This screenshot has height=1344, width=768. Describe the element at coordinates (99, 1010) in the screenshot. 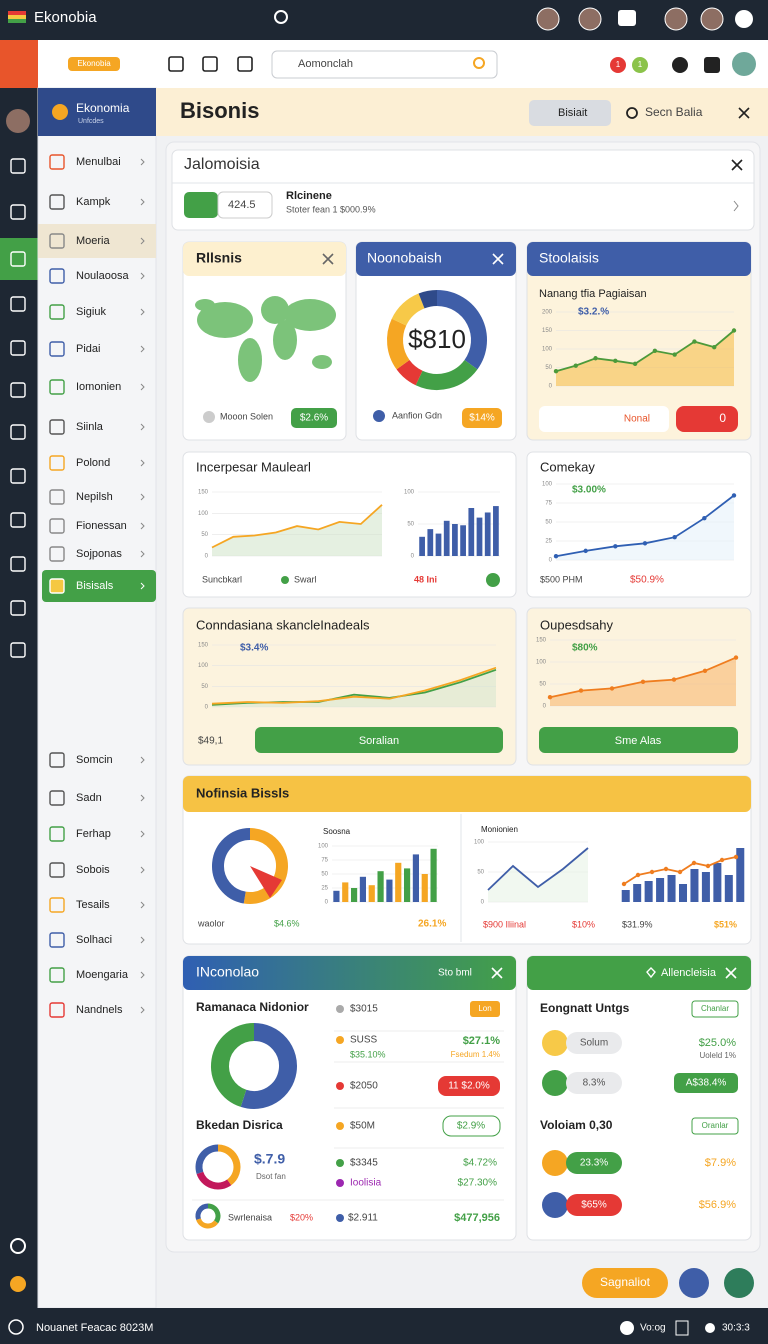

I see `menu-item: Nandnels` at that location.